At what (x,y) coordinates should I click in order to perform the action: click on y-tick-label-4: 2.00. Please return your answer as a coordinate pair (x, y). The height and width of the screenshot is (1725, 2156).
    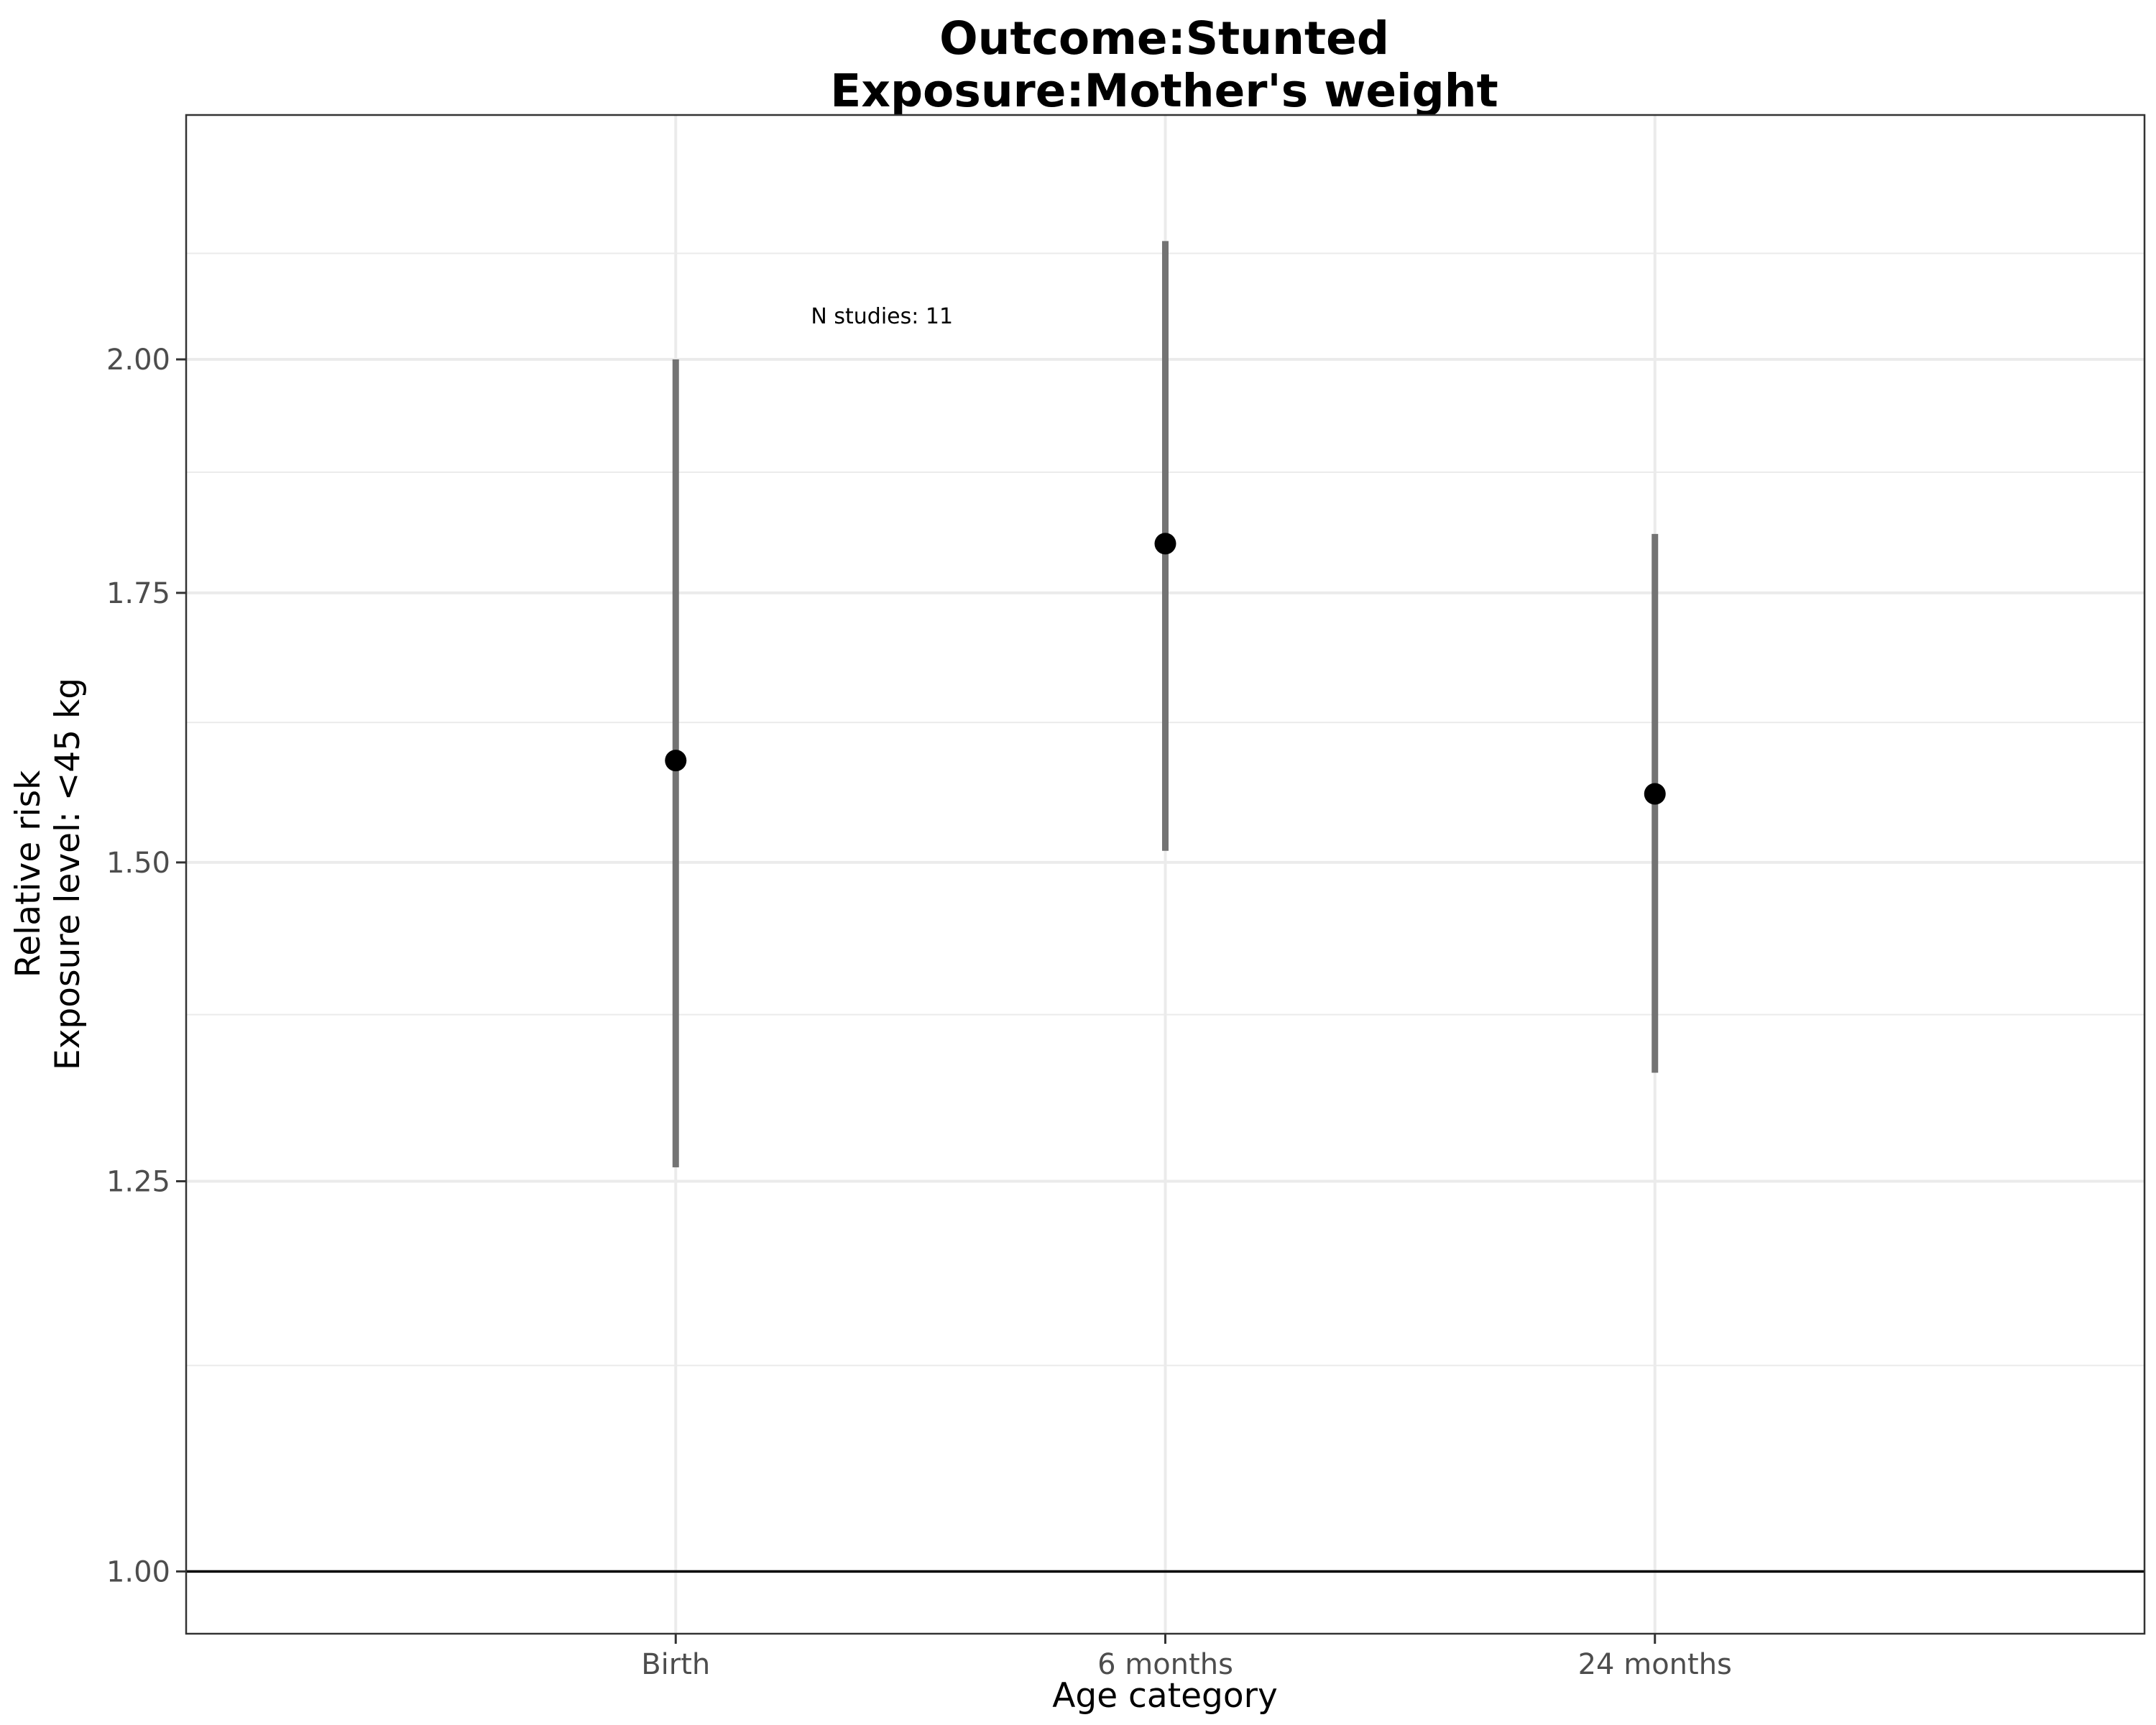
    Looking at the image, I should click on (138, 360).